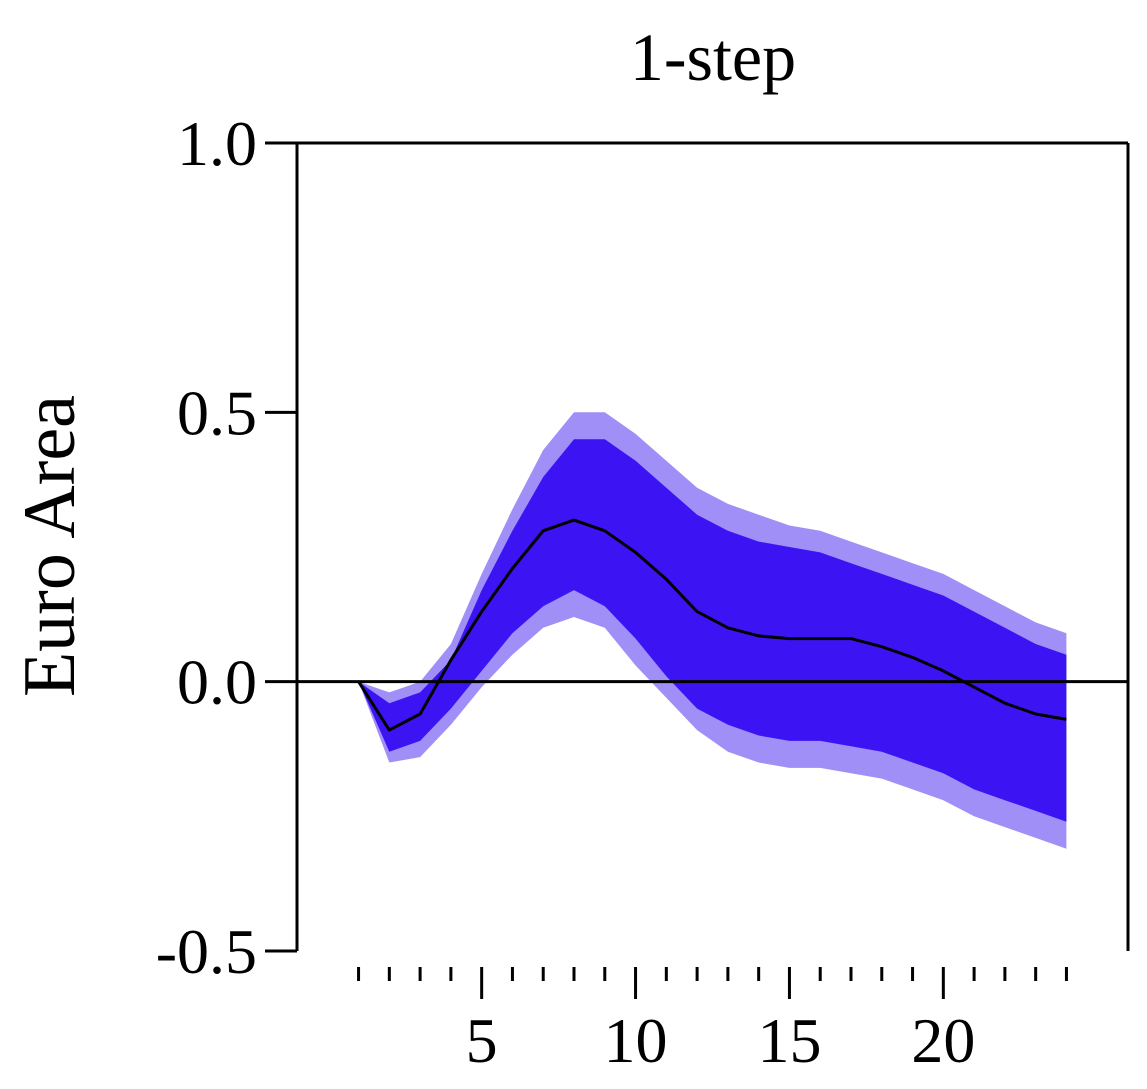 The height and width of the screenshot is (1089, 1147). What do you see at coordinates (713, 57) in the screenshot?
I see `chart-title: 1-step` at bounding box center [713, 57].